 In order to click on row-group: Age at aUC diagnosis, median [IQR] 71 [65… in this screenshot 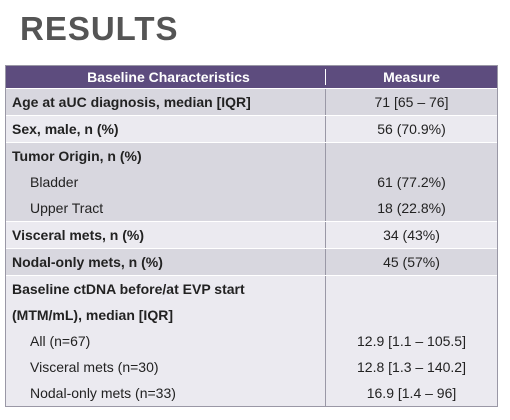, I will do `click(251, 101)`.